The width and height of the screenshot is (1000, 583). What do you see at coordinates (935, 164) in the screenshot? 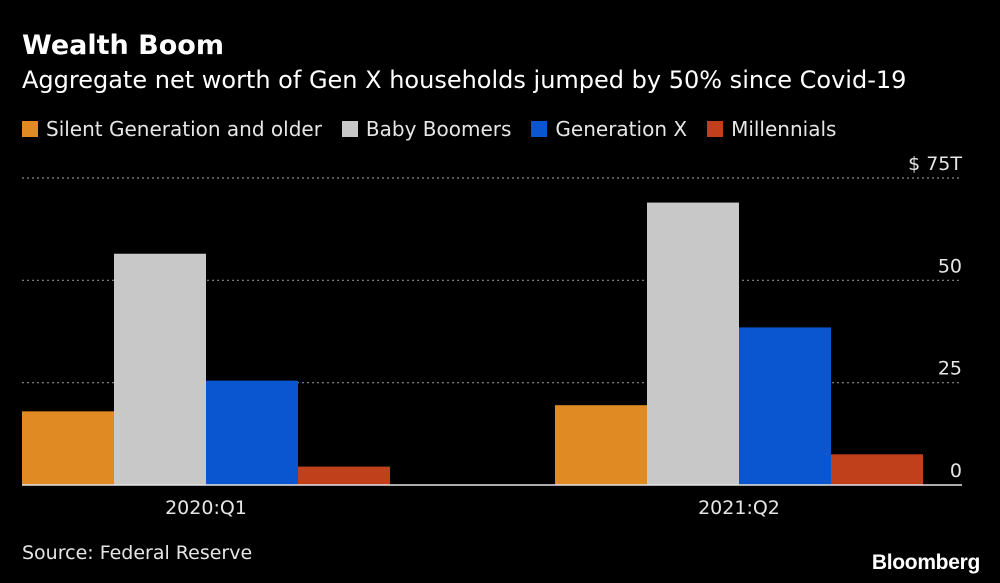
I see `y-tick-label: $ 75T` at bounding box center [935, 164].